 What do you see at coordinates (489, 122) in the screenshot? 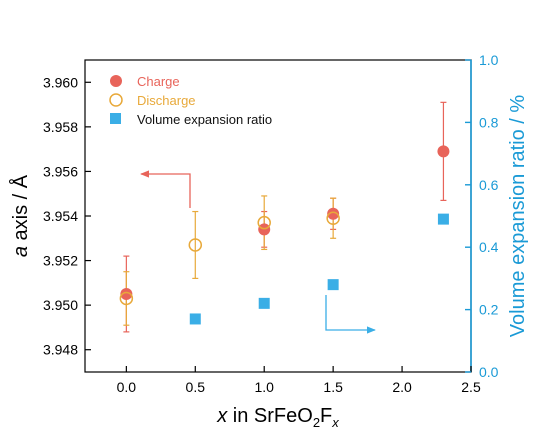
I see `y-right-tick-label: 0.8` at bounding box center [489, 122].